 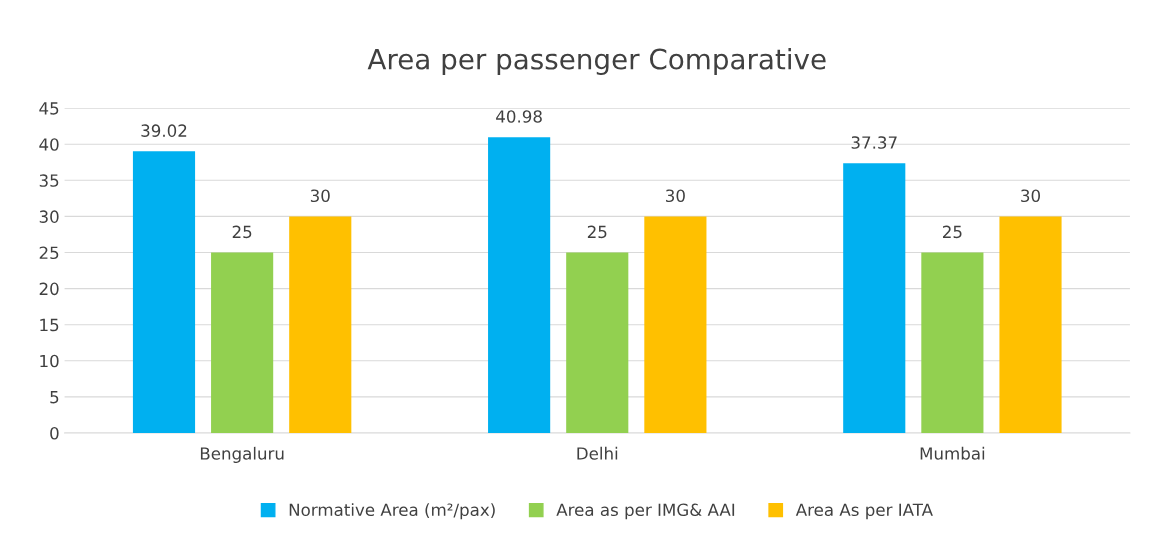 What do you see at coordinates (49, 253) in the screenshot?
I see `y-tick-label: 25` at bounding box center [49, 253].